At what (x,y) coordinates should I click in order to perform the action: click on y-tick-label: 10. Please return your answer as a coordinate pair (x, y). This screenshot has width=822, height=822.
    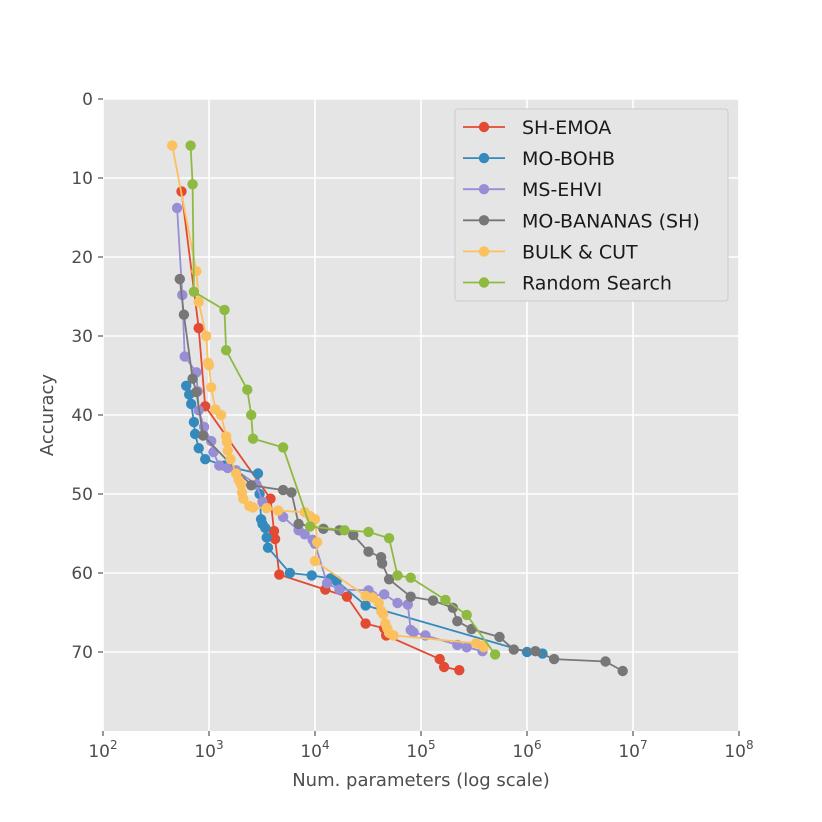
    Looking at the image, I should click on (82, 179).